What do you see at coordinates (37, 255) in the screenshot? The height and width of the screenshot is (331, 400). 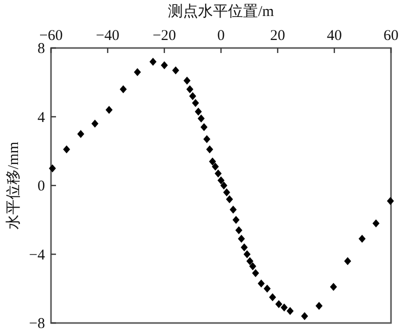 I see `y-tick-label: −4` at bounding box center [37, 255].